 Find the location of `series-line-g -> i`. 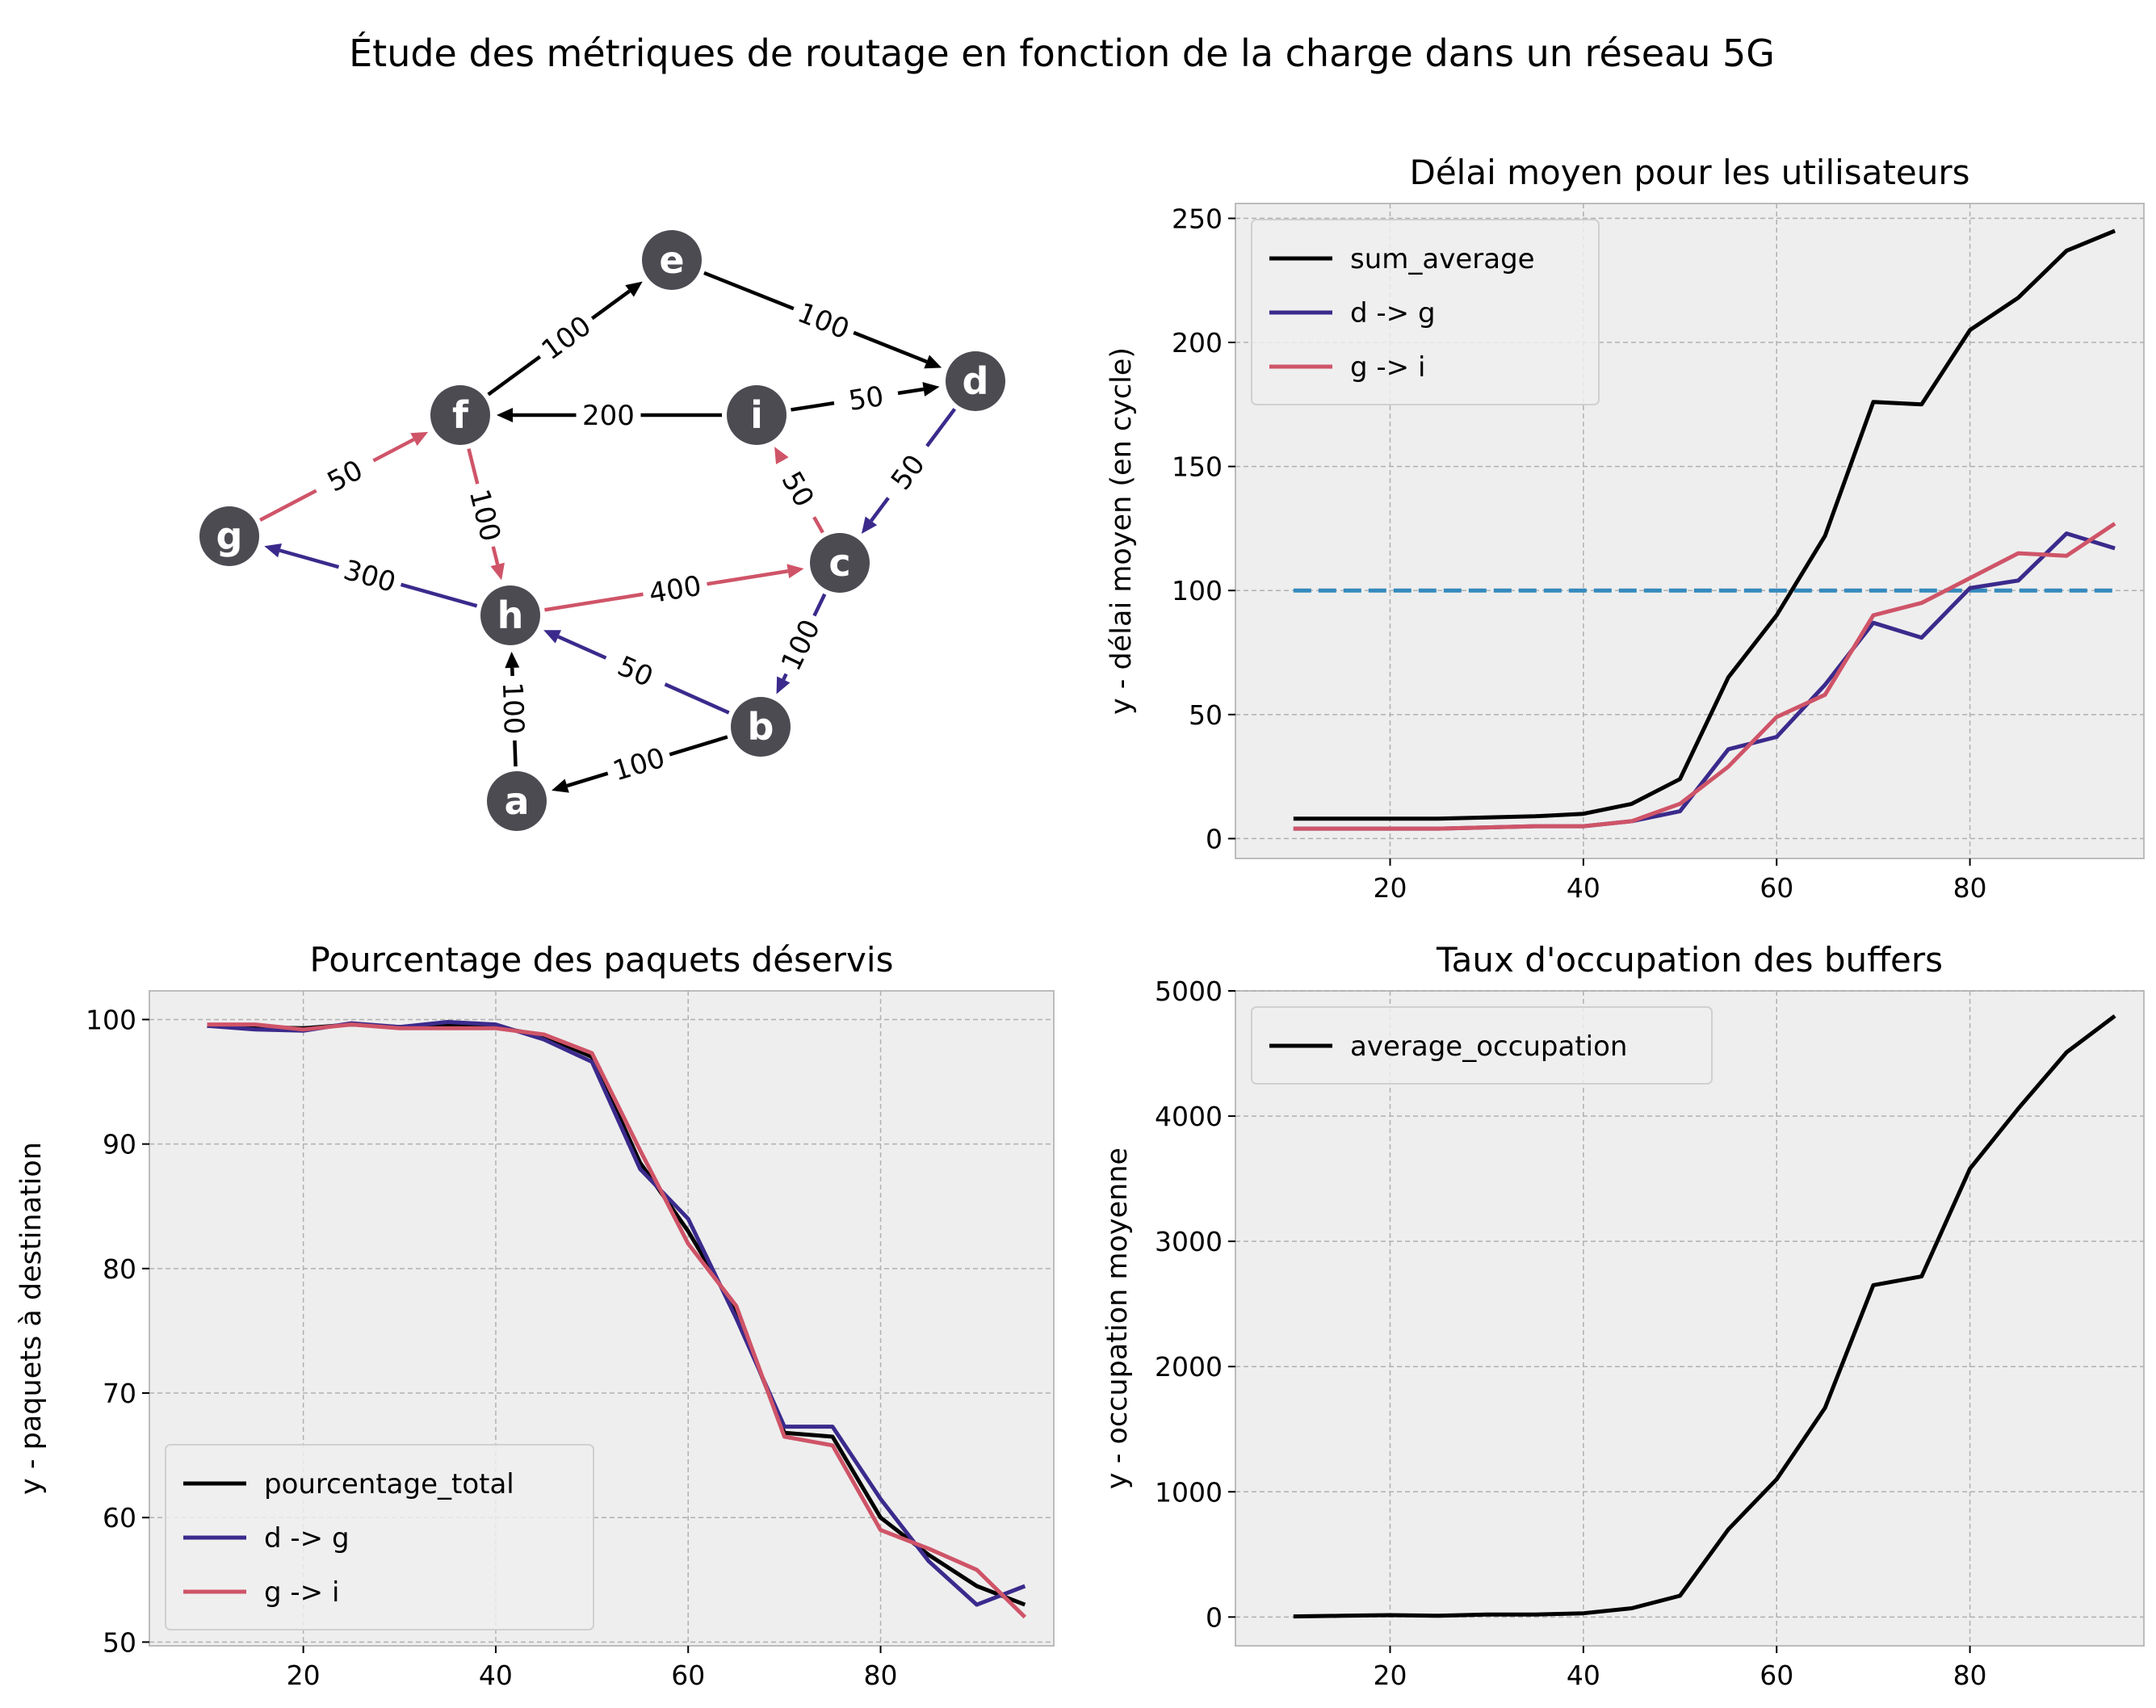

series-line-g -> i is located at coordinates (1704, 677).